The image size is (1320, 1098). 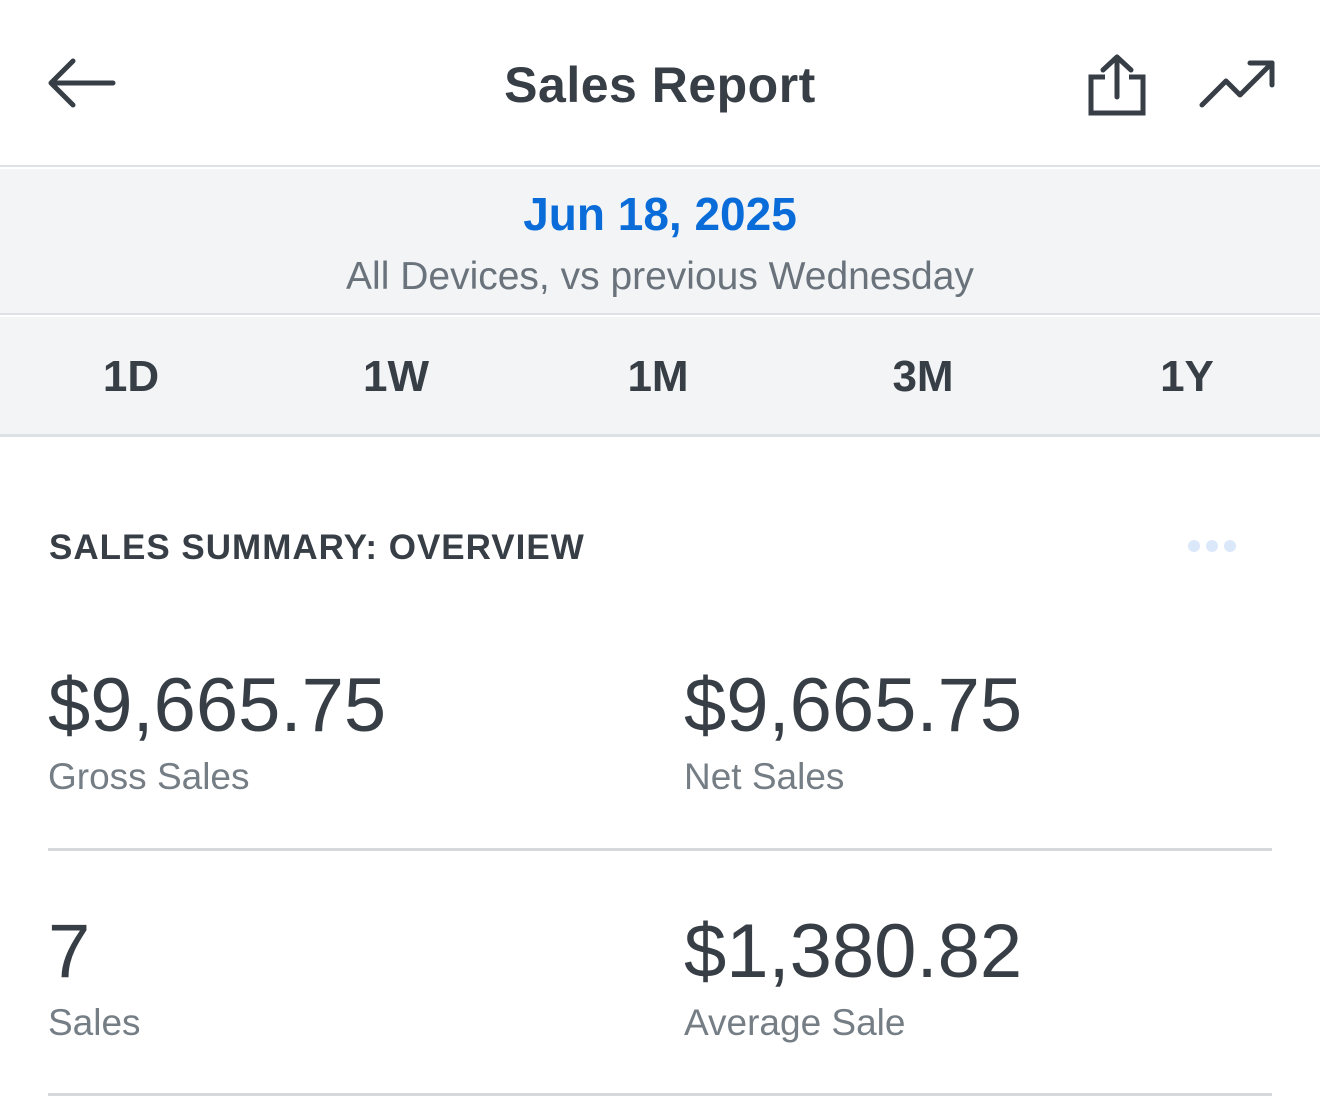 What do you see at coordinates (764, 776) in the screenshot?
I see `metric-label: Net Sales` at bounding box center [764, 776].